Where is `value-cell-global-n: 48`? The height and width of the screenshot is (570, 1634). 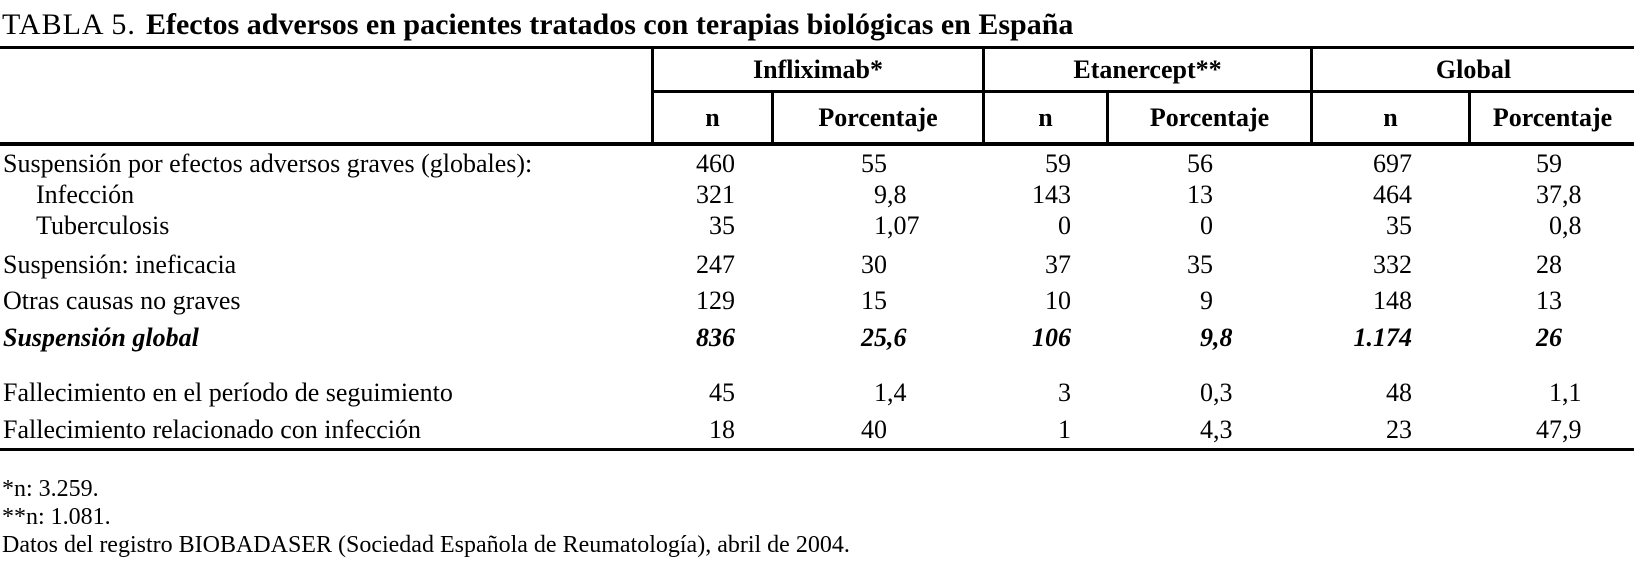 value-cell-global-n: 48 is located at coordinates (1399, 392).